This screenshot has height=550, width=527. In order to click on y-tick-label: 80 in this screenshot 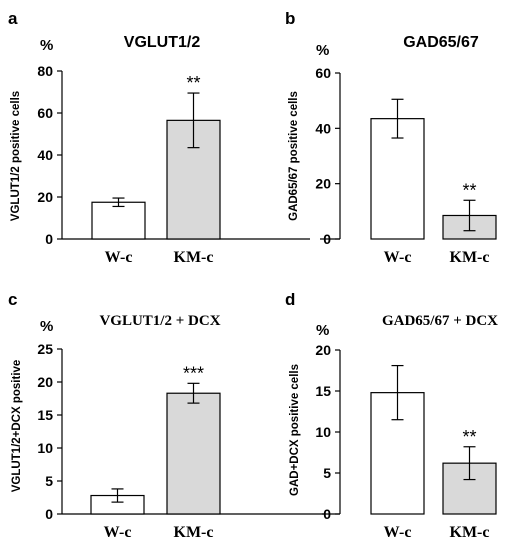, I will do `click(45, 71)`.